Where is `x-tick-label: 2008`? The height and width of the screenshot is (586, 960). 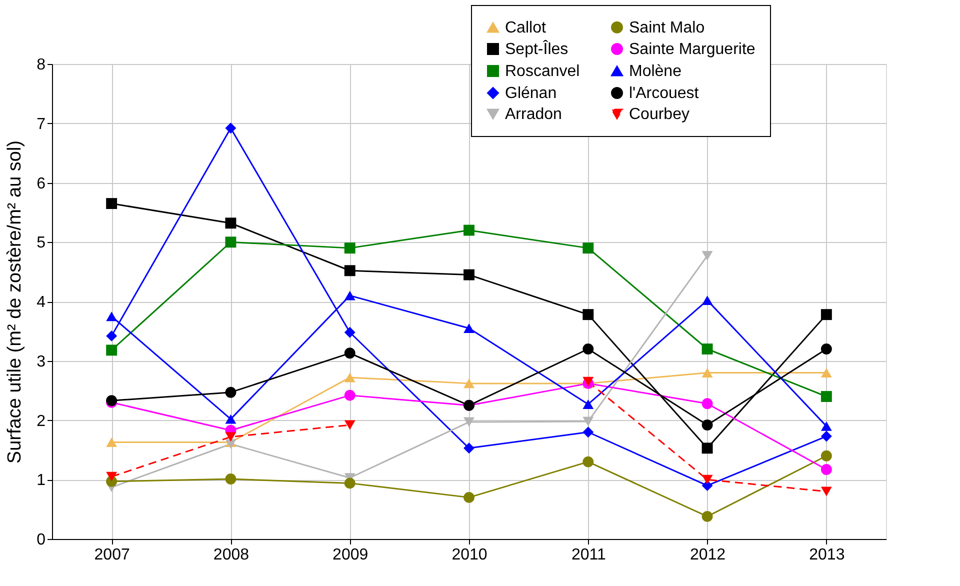
x-tick-label: 2008 is located at coordinates (231, 555).